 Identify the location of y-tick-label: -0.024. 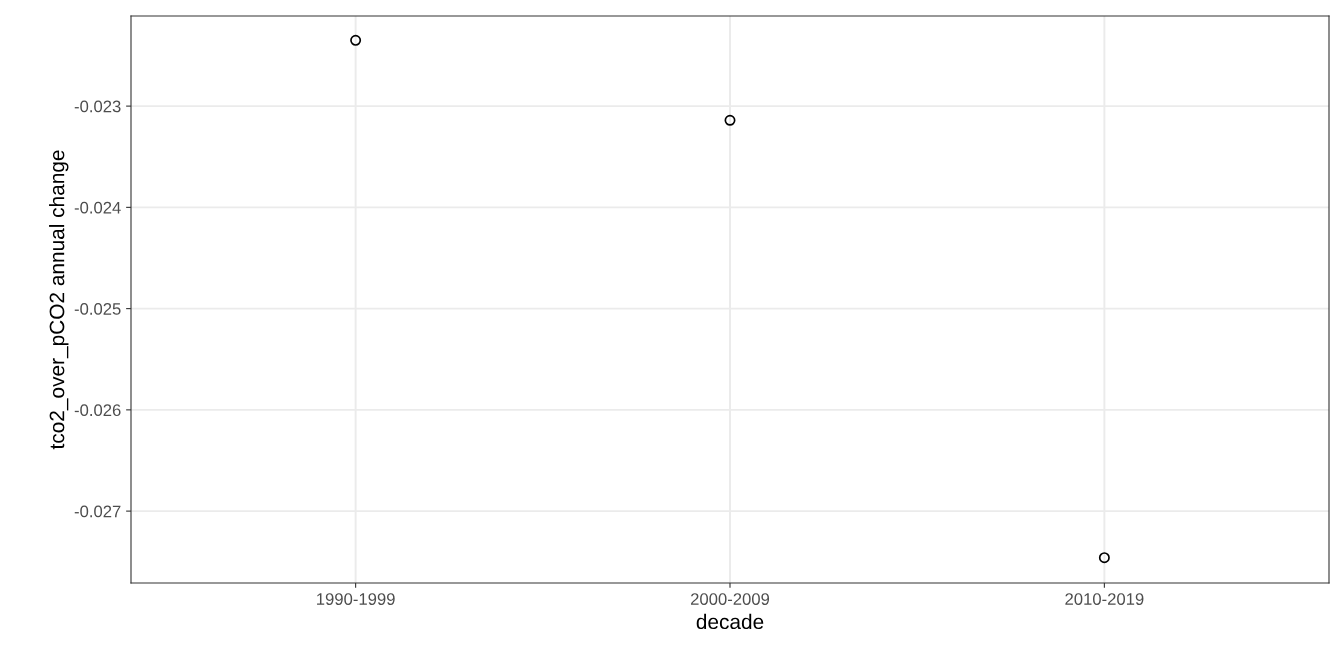
(97, 207).